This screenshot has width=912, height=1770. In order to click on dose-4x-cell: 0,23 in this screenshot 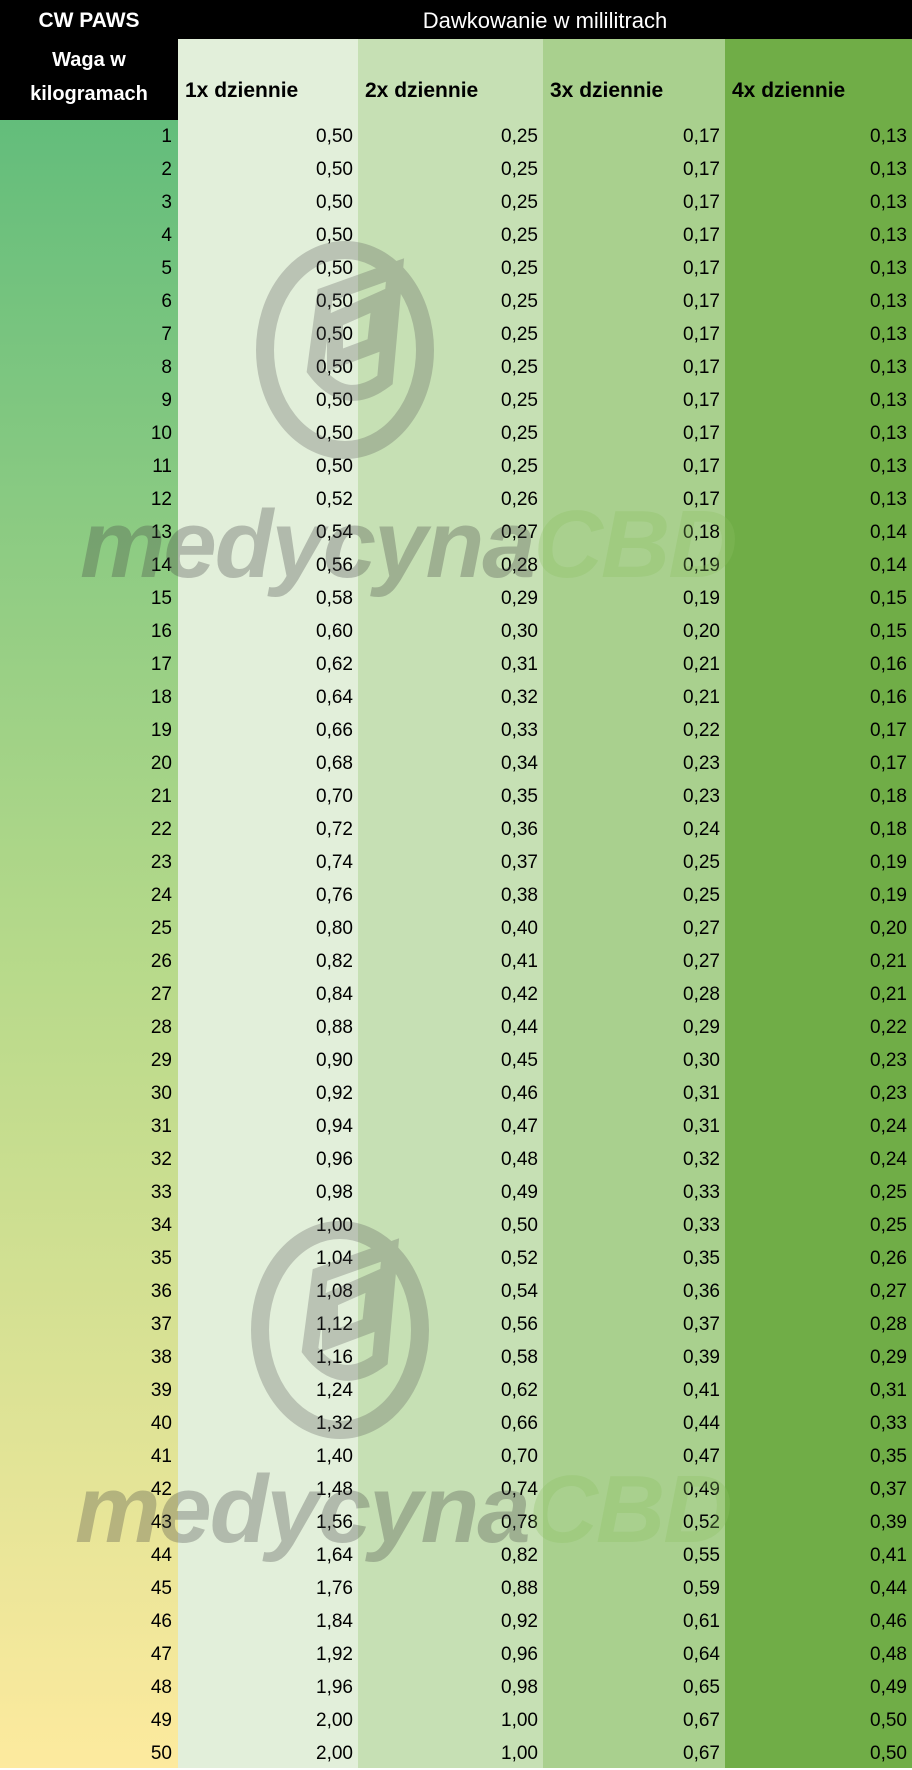, I will do `click(888, 1093)`.